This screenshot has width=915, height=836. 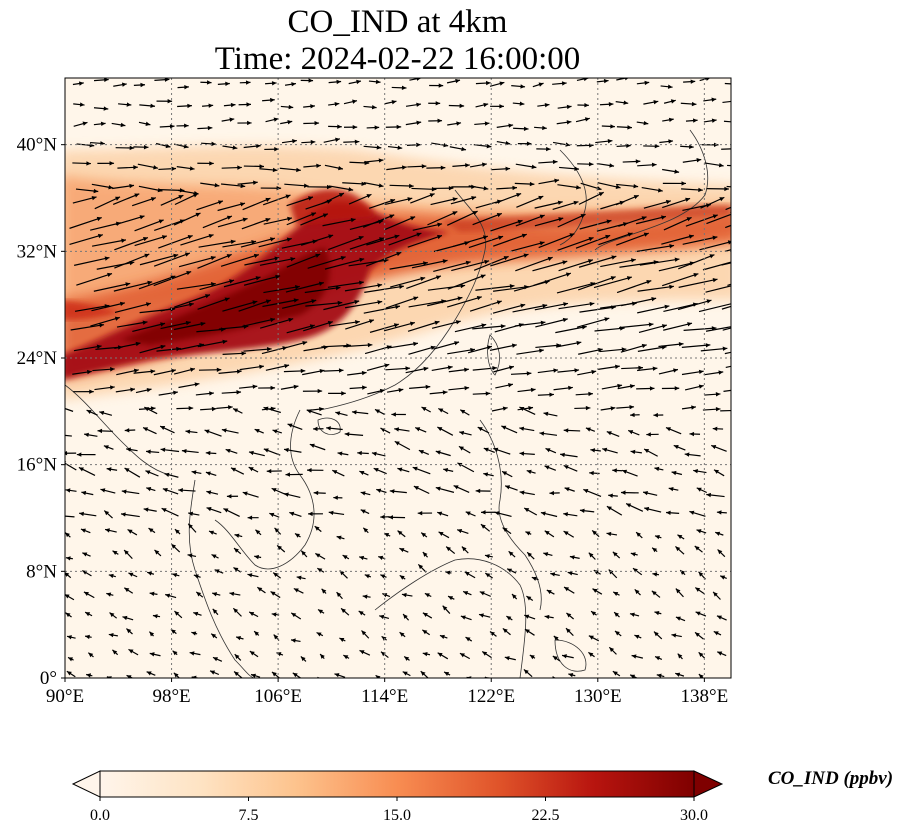 I want to click on latitude-tick-label: 32°N, so click(x=37, y=251).